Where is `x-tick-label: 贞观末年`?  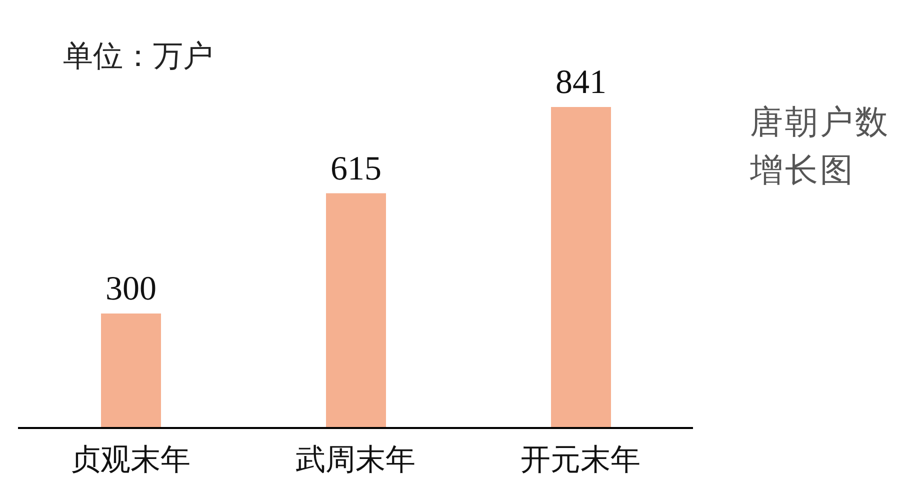 x-tick-label: 贞观末年 is located at coordinates (130, 459).